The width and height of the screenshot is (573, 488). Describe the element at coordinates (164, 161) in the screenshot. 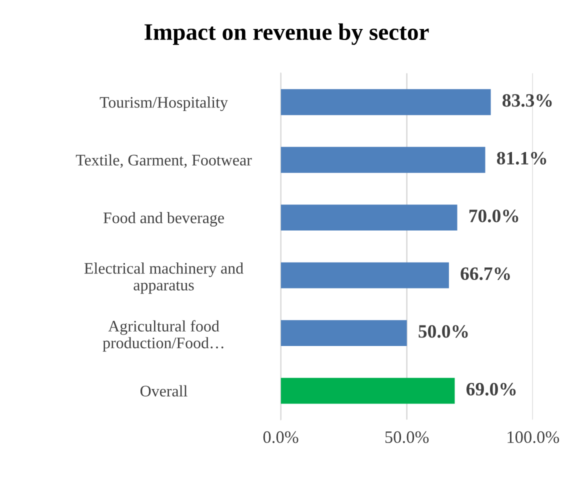

I see `y-tick-label: Textile, Garment, Footwear` at that location.